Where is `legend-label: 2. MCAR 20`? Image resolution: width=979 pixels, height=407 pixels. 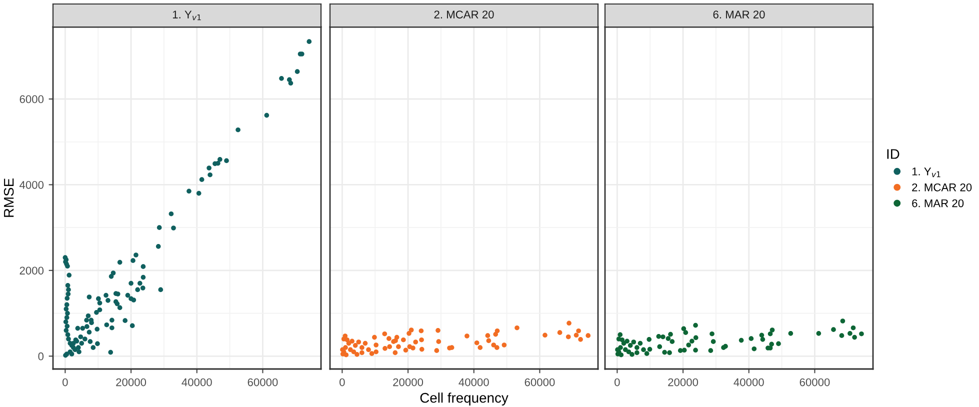
legend-label: 2. MCAR 20 is located at coordinates (942, 187).